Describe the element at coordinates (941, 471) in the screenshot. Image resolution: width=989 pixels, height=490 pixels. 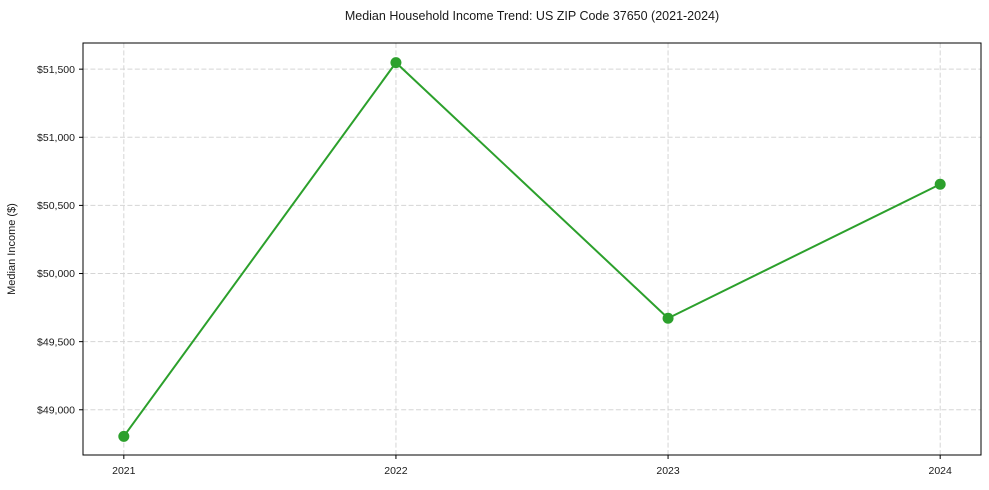
I see `x-tick-label: 2024` at that location.